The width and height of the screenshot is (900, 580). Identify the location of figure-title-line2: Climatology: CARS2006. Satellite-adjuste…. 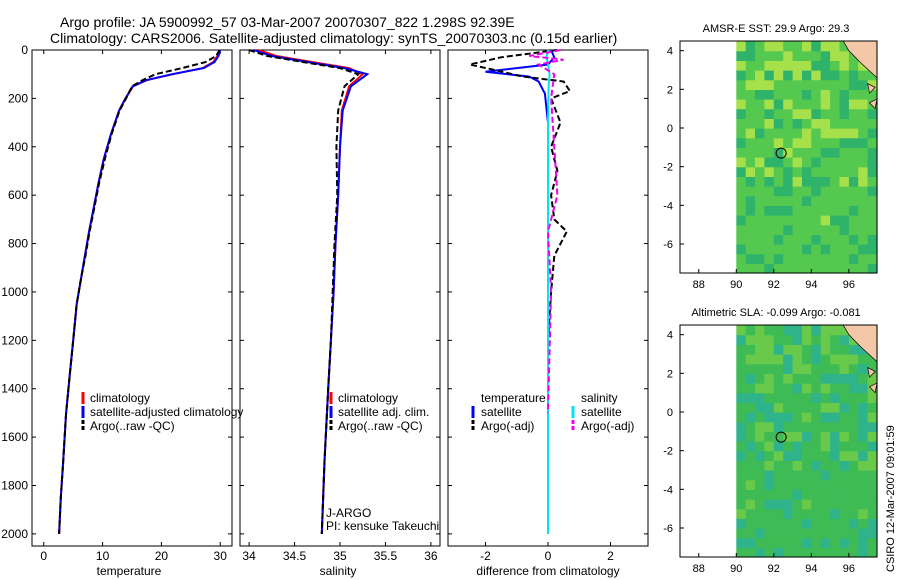
(333, 38).